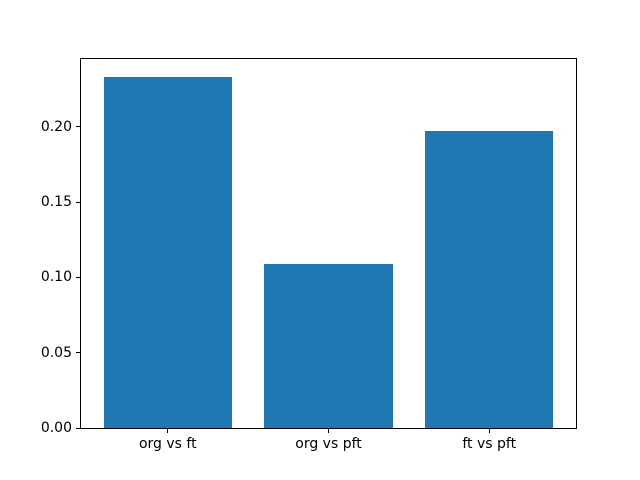  What do you see at coordinates (56, 352) in the screenshot?
I see `y-tick-label: 0.05` at bounding box center [56, 352].